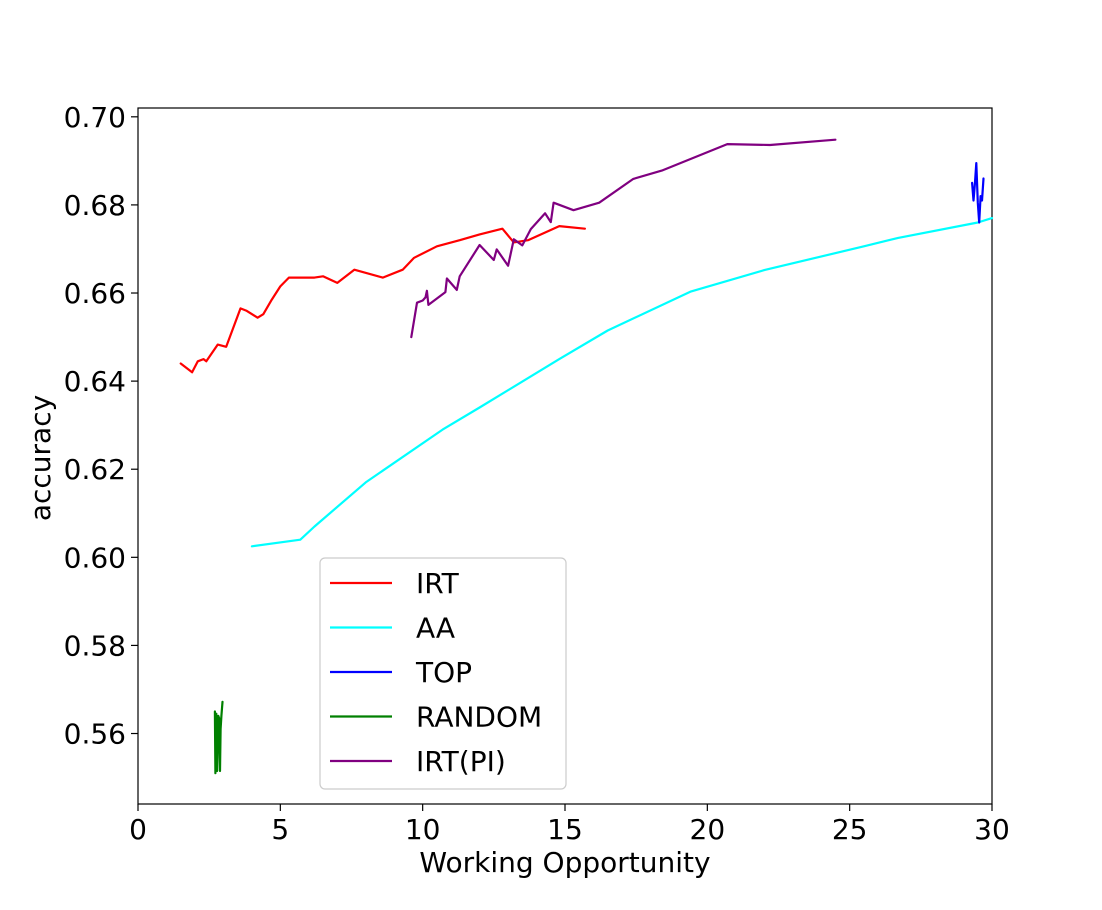  I want to click on y-tick-label: 0.62, so click(95, 469).